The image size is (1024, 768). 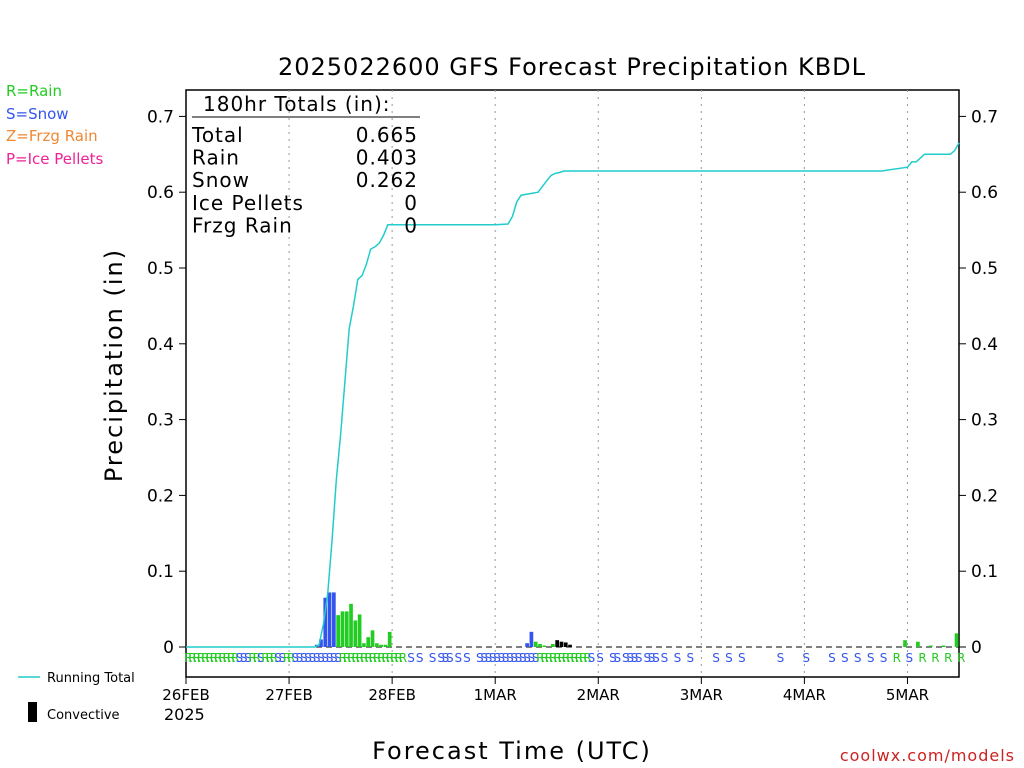 I want to click on y-tick-label-right: 0.1, so click(x=984, y=572).